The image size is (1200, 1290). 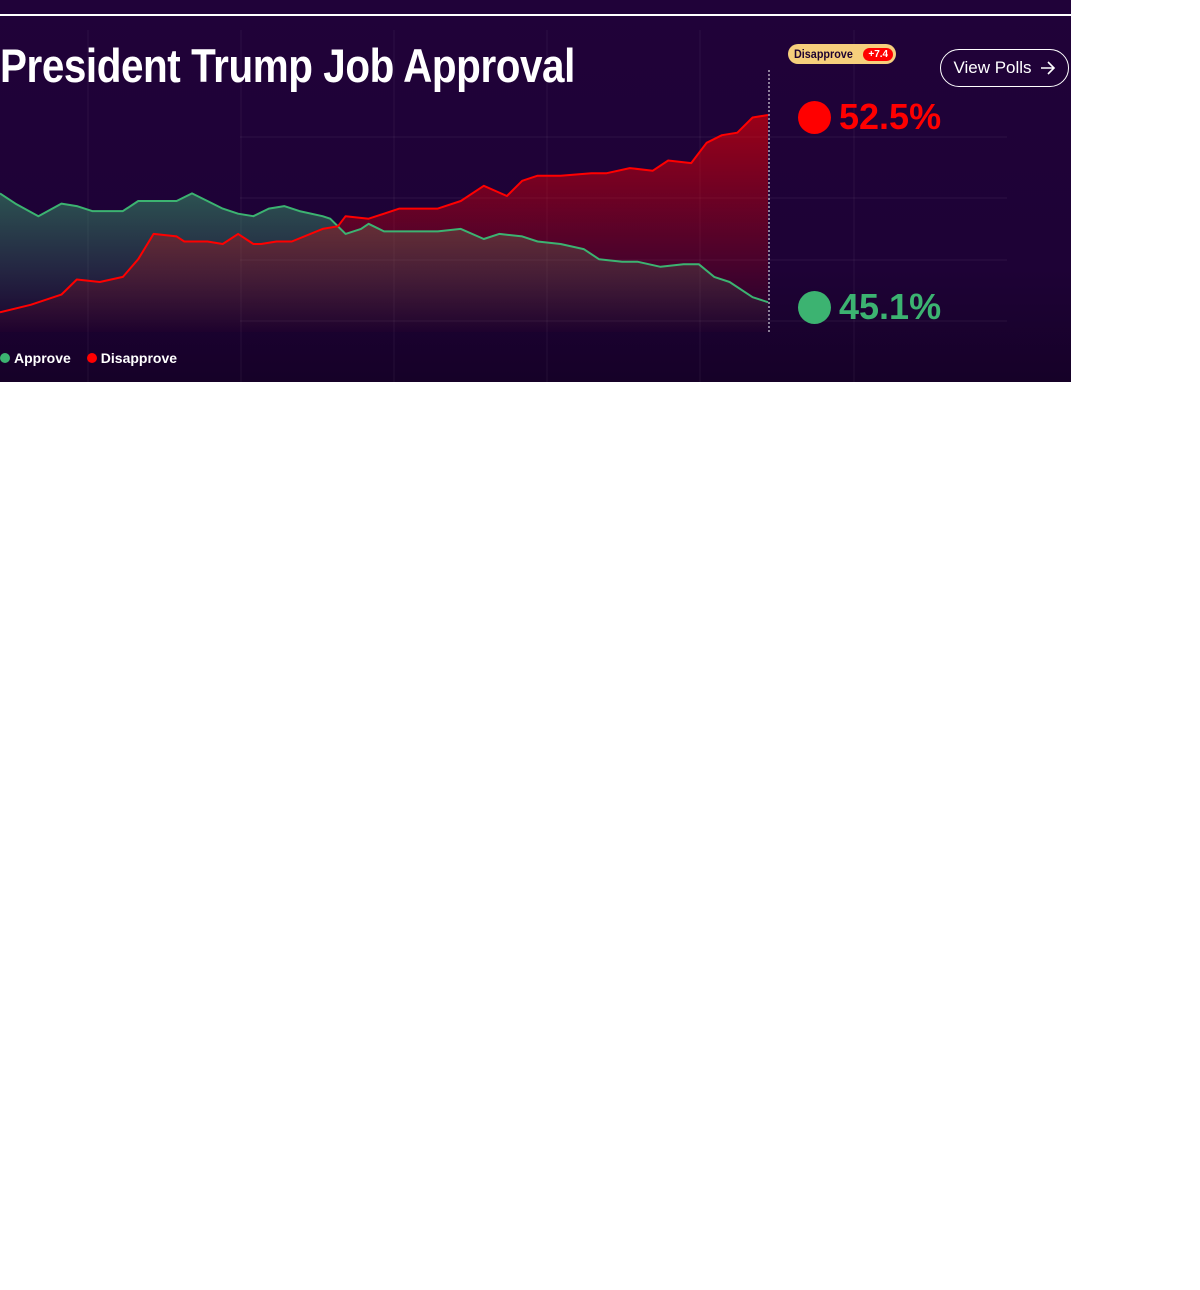 I want to click on top-divider, so click(x=535, y=15).